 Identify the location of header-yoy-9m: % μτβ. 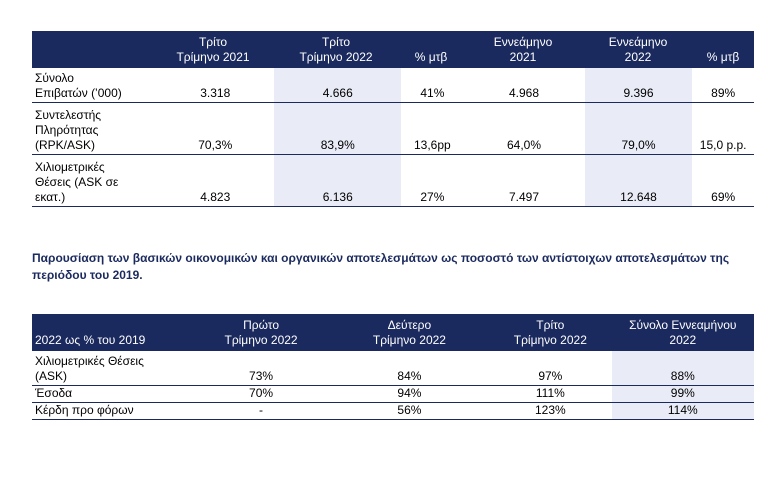
(723, 57).